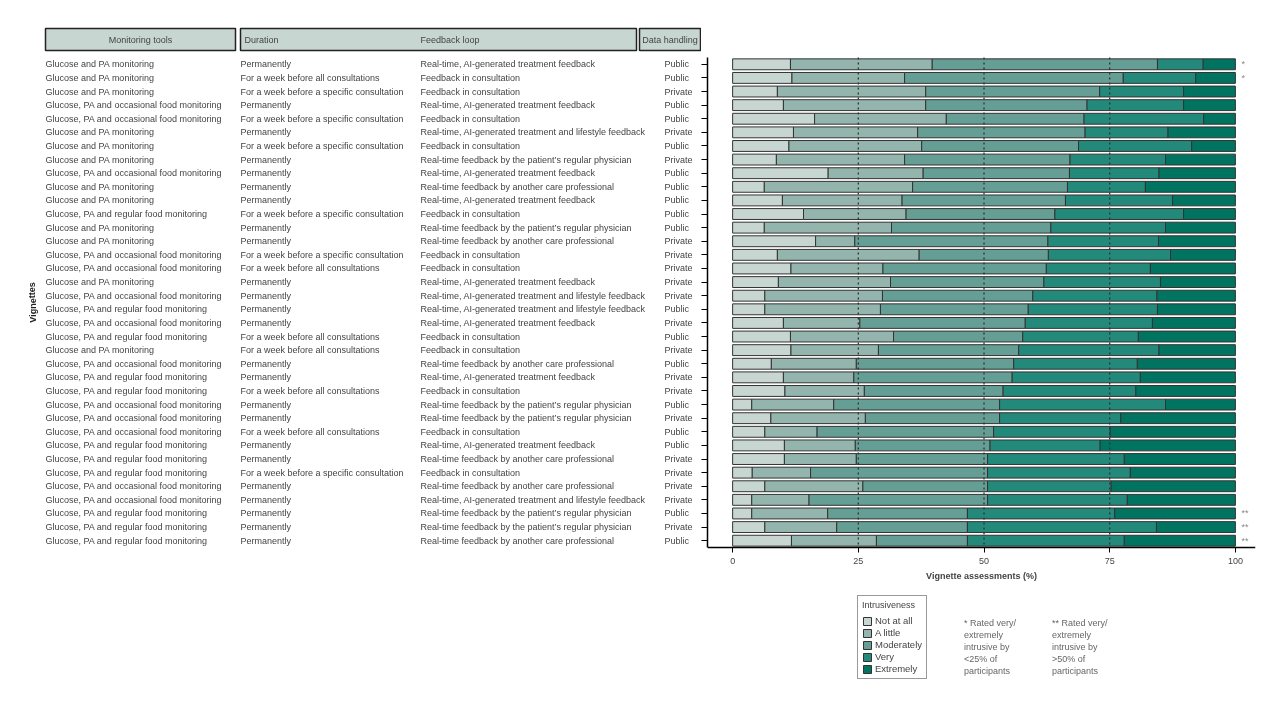 Image resolution: width=1273 pixels, height=719 pixels. I want to click on x-tick-label: 25, so click(858, 560).